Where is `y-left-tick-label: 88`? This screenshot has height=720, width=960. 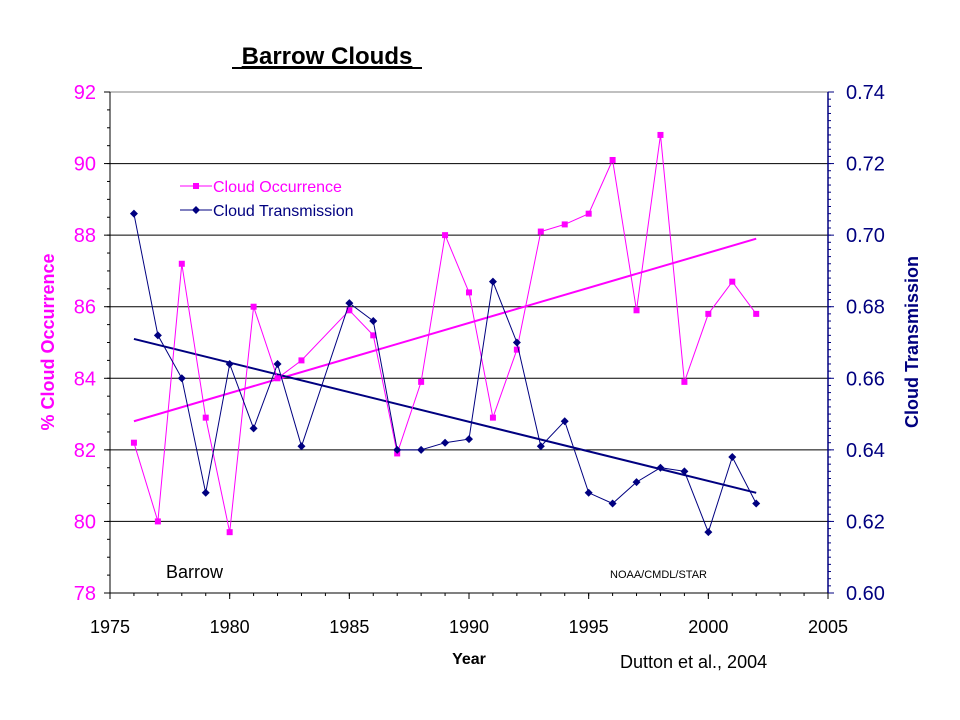 y-left-tick-label: 88 is located at coordinates (85, 236).